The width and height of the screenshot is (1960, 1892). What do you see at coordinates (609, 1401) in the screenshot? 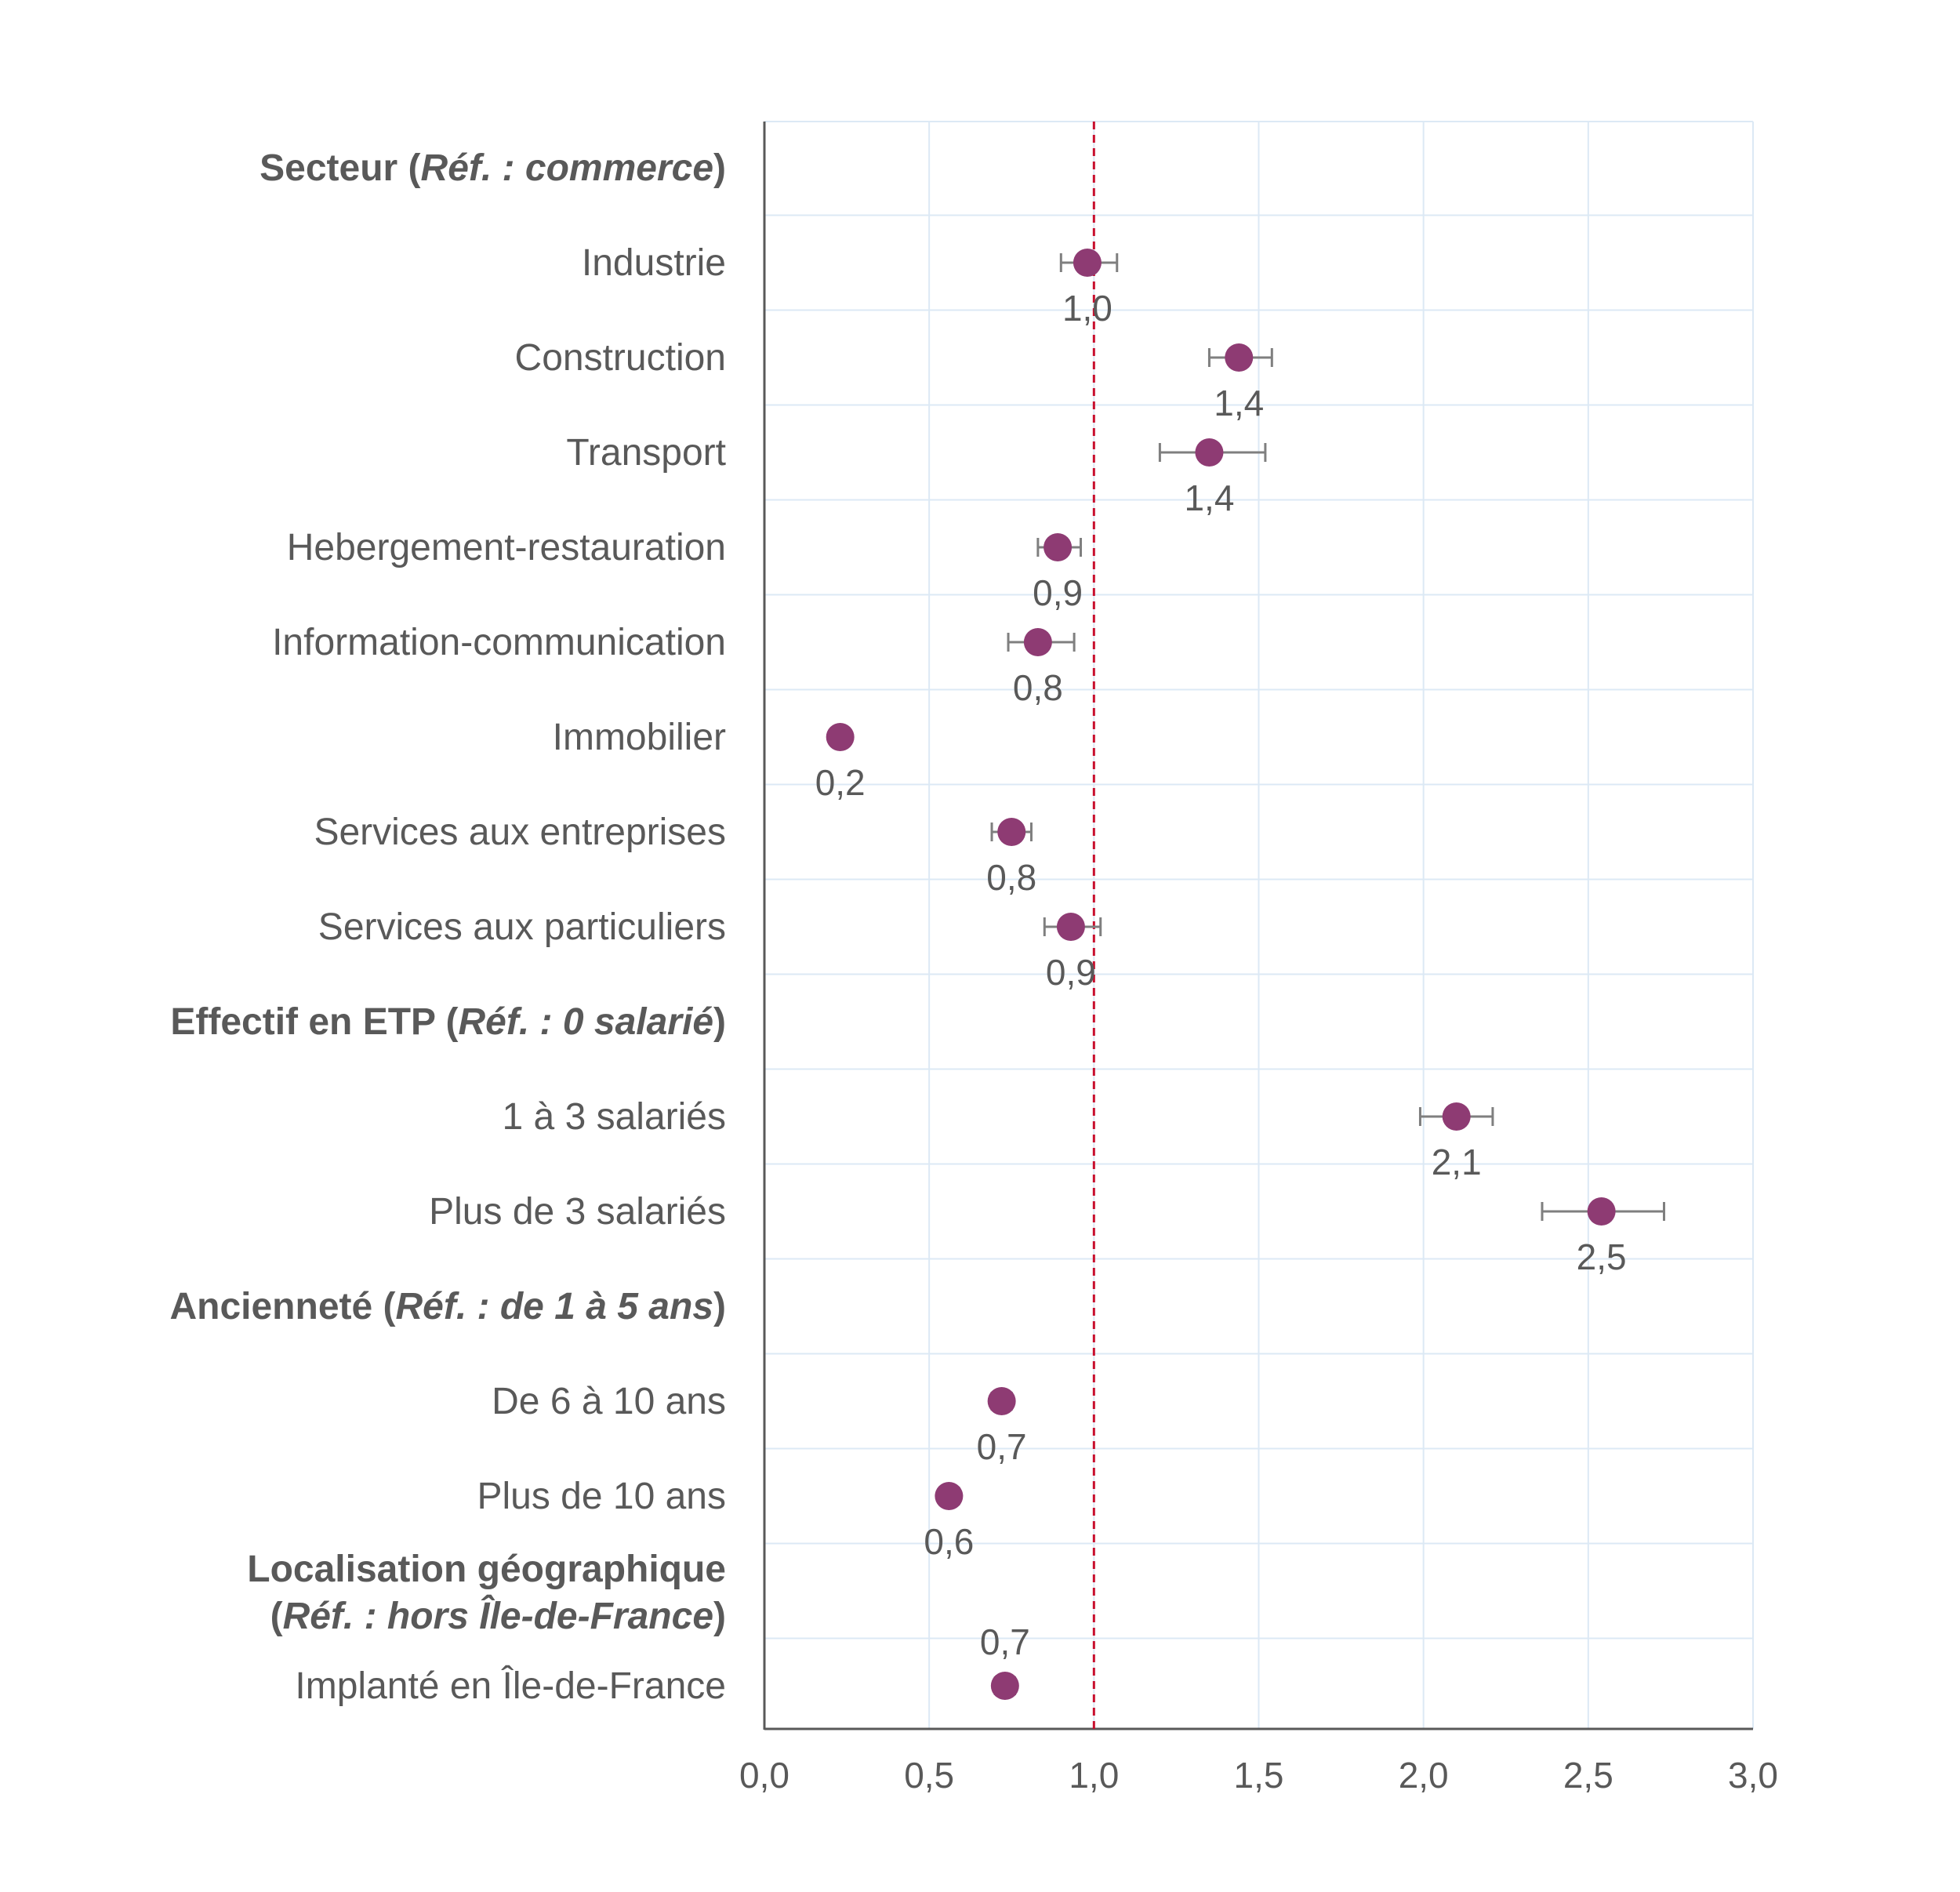
I see `category-label: De 6 à 10 ans` at bounding box center [609, 1401].